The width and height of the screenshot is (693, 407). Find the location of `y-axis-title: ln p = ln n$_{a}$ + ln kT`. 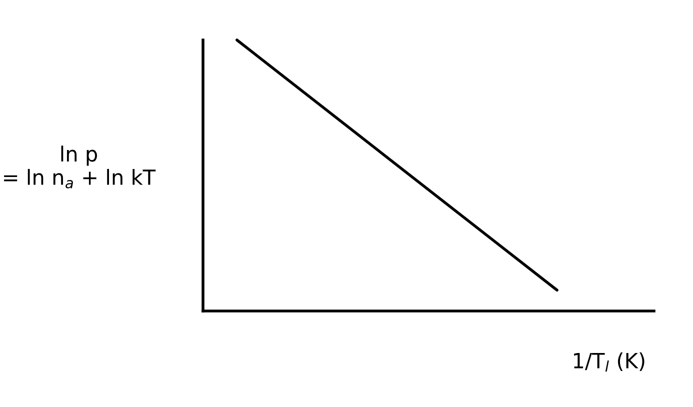

y-axis-title: ln p = ln n$_{a}$ + ln kT is located at coordinates (80, 167).